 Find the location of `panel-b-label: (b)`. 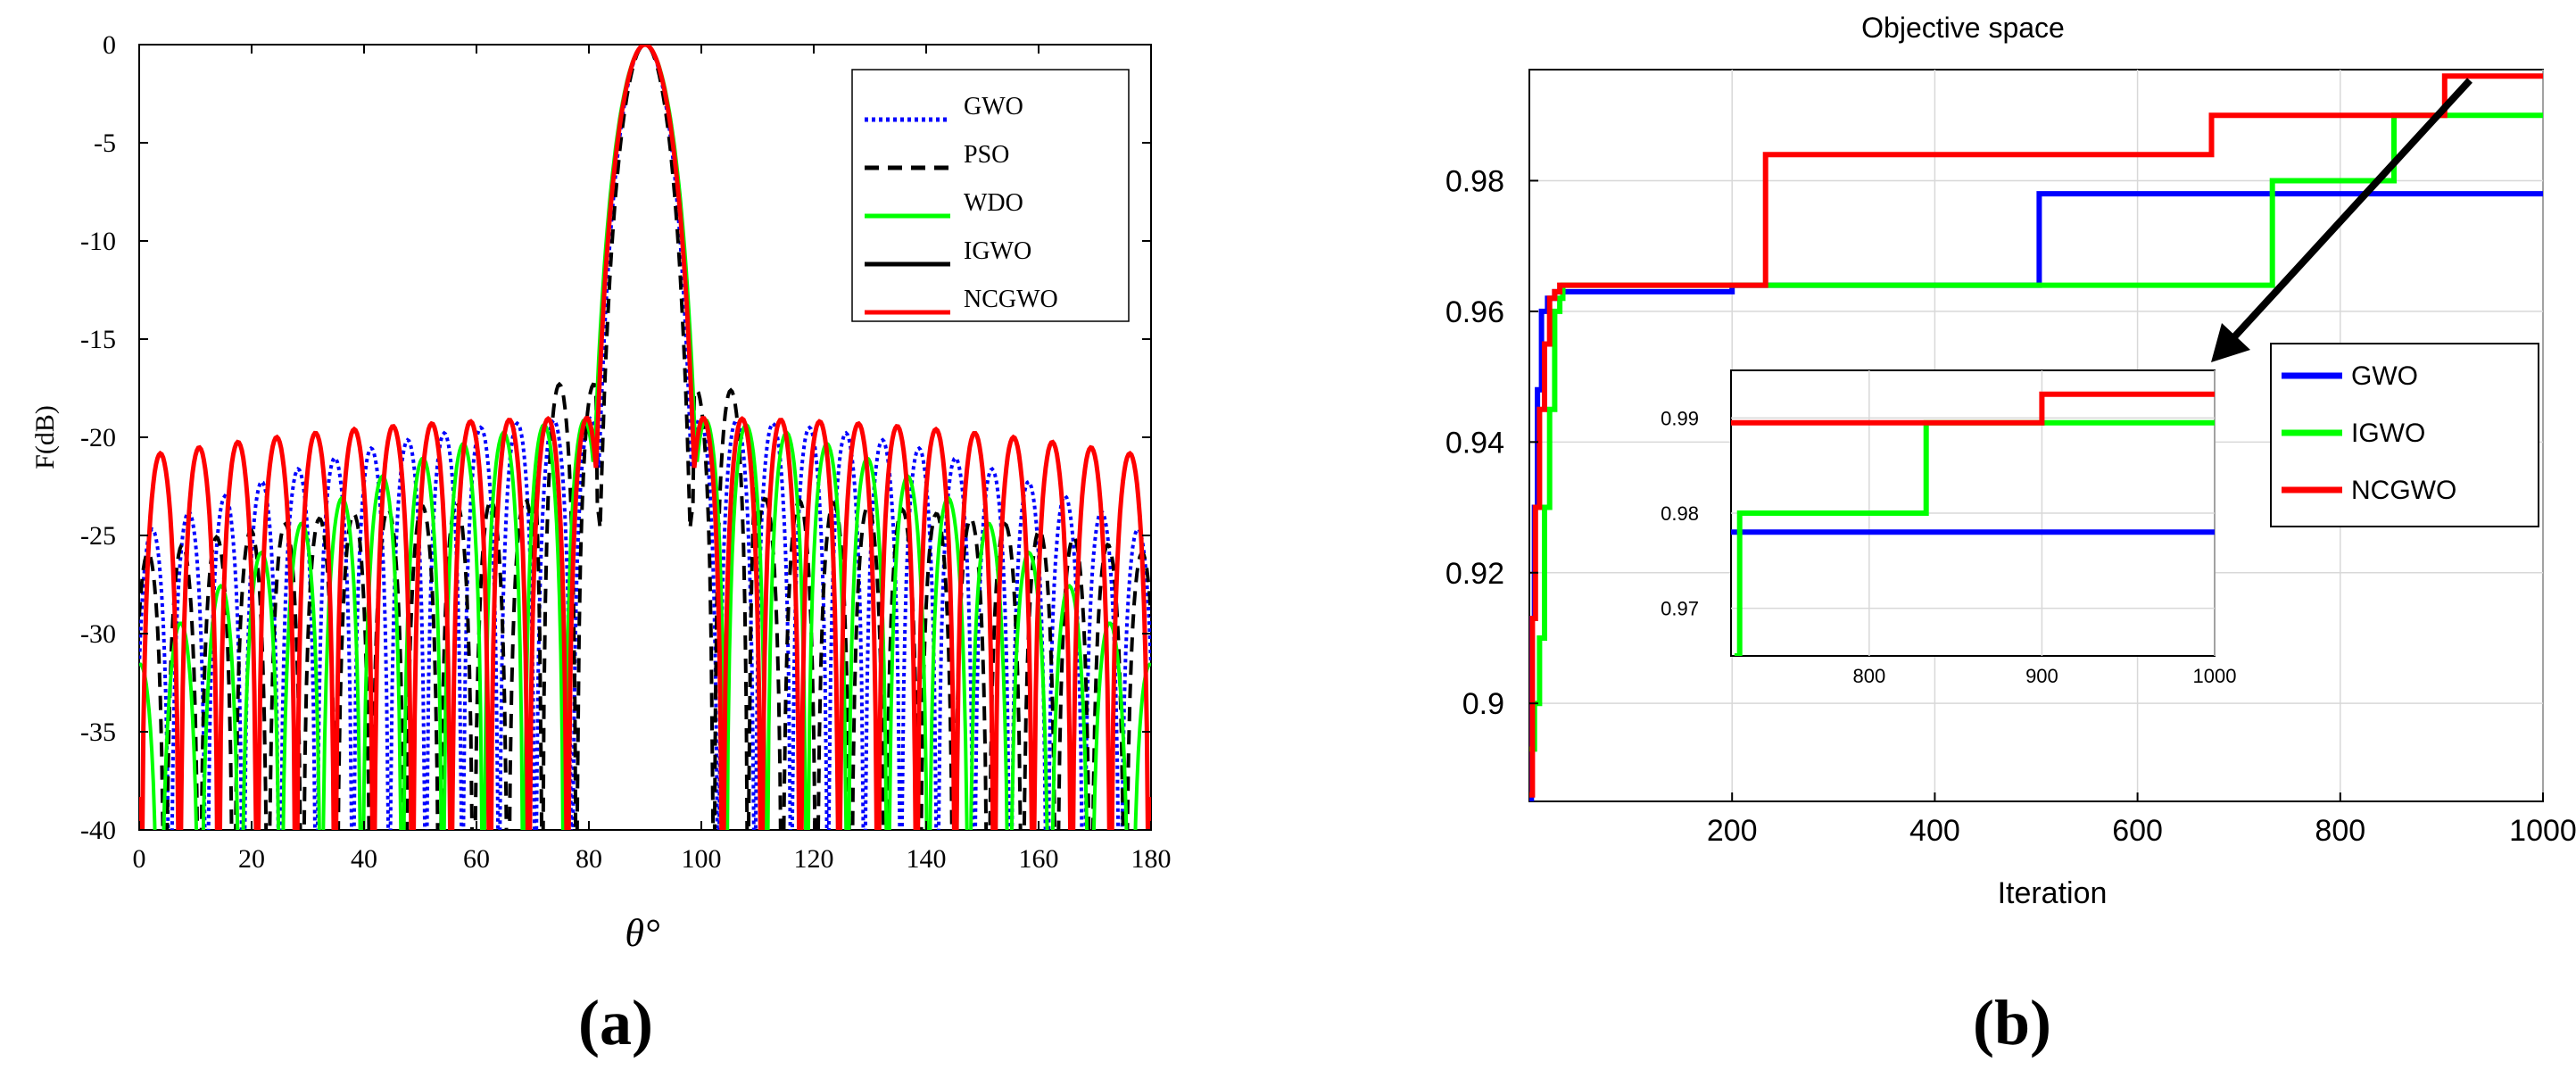

panel-b-label: (b) is located at coordinates (2012, 1022).